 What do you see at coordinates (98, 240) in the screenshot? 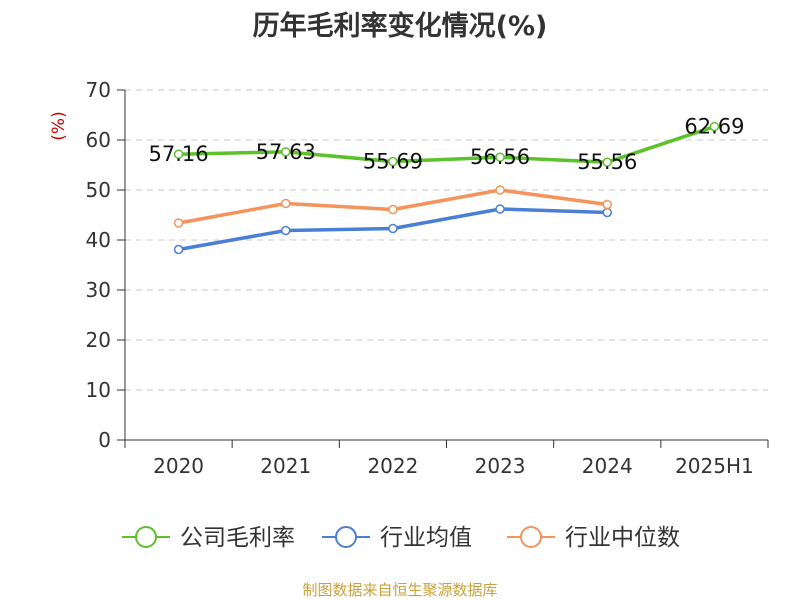
I see `y-tick-label: 40` at bounding box center [98, 240].